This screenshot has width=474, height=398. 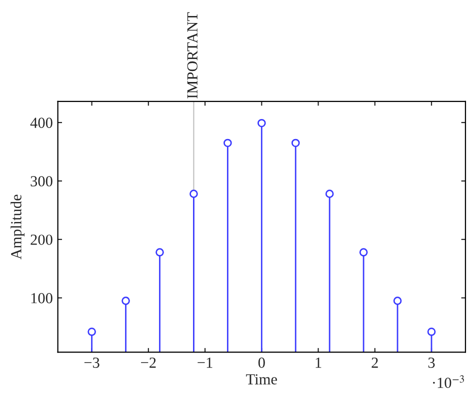 What do you see at coordinates (319, 363) in the screenshot?
I see `x-tick-label: 1` at bounding box center [319, 363].